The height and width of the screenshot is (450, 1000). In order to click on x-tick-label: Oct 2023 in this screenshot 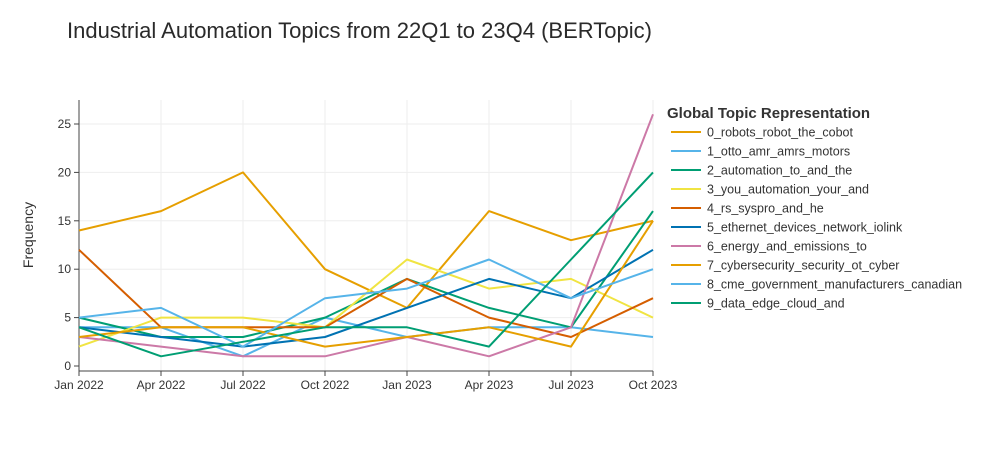, I will do `click(653, 385)`.